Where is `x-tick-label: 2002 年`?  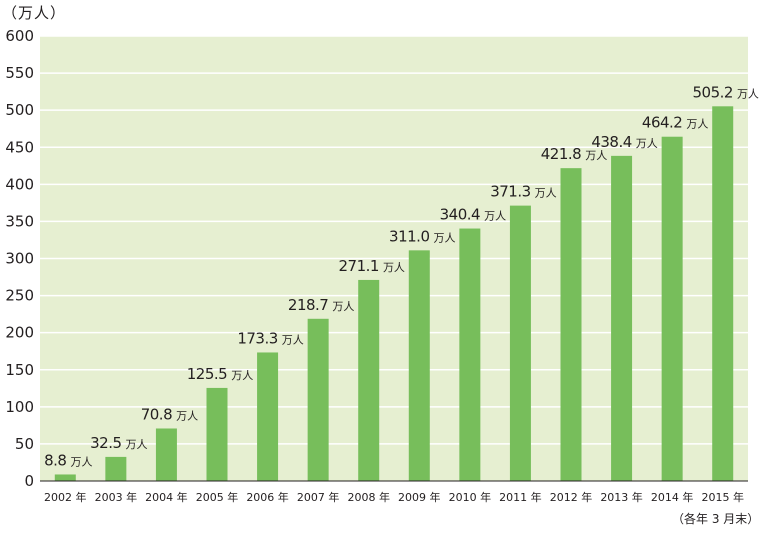 x-tick-label: 2002 年 is located at coordinates (65, 497).